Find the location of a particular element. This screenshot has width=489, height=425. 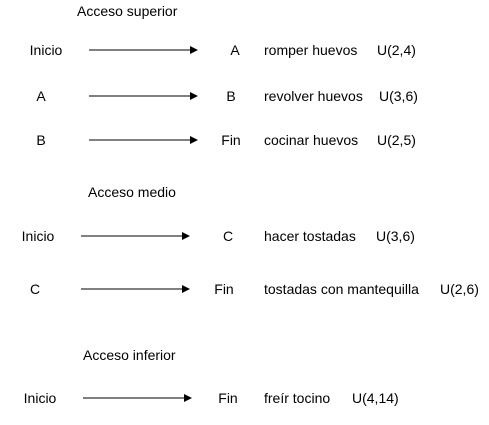

section-heading-superior: Acceso superior is located at coordinates (127, 11).